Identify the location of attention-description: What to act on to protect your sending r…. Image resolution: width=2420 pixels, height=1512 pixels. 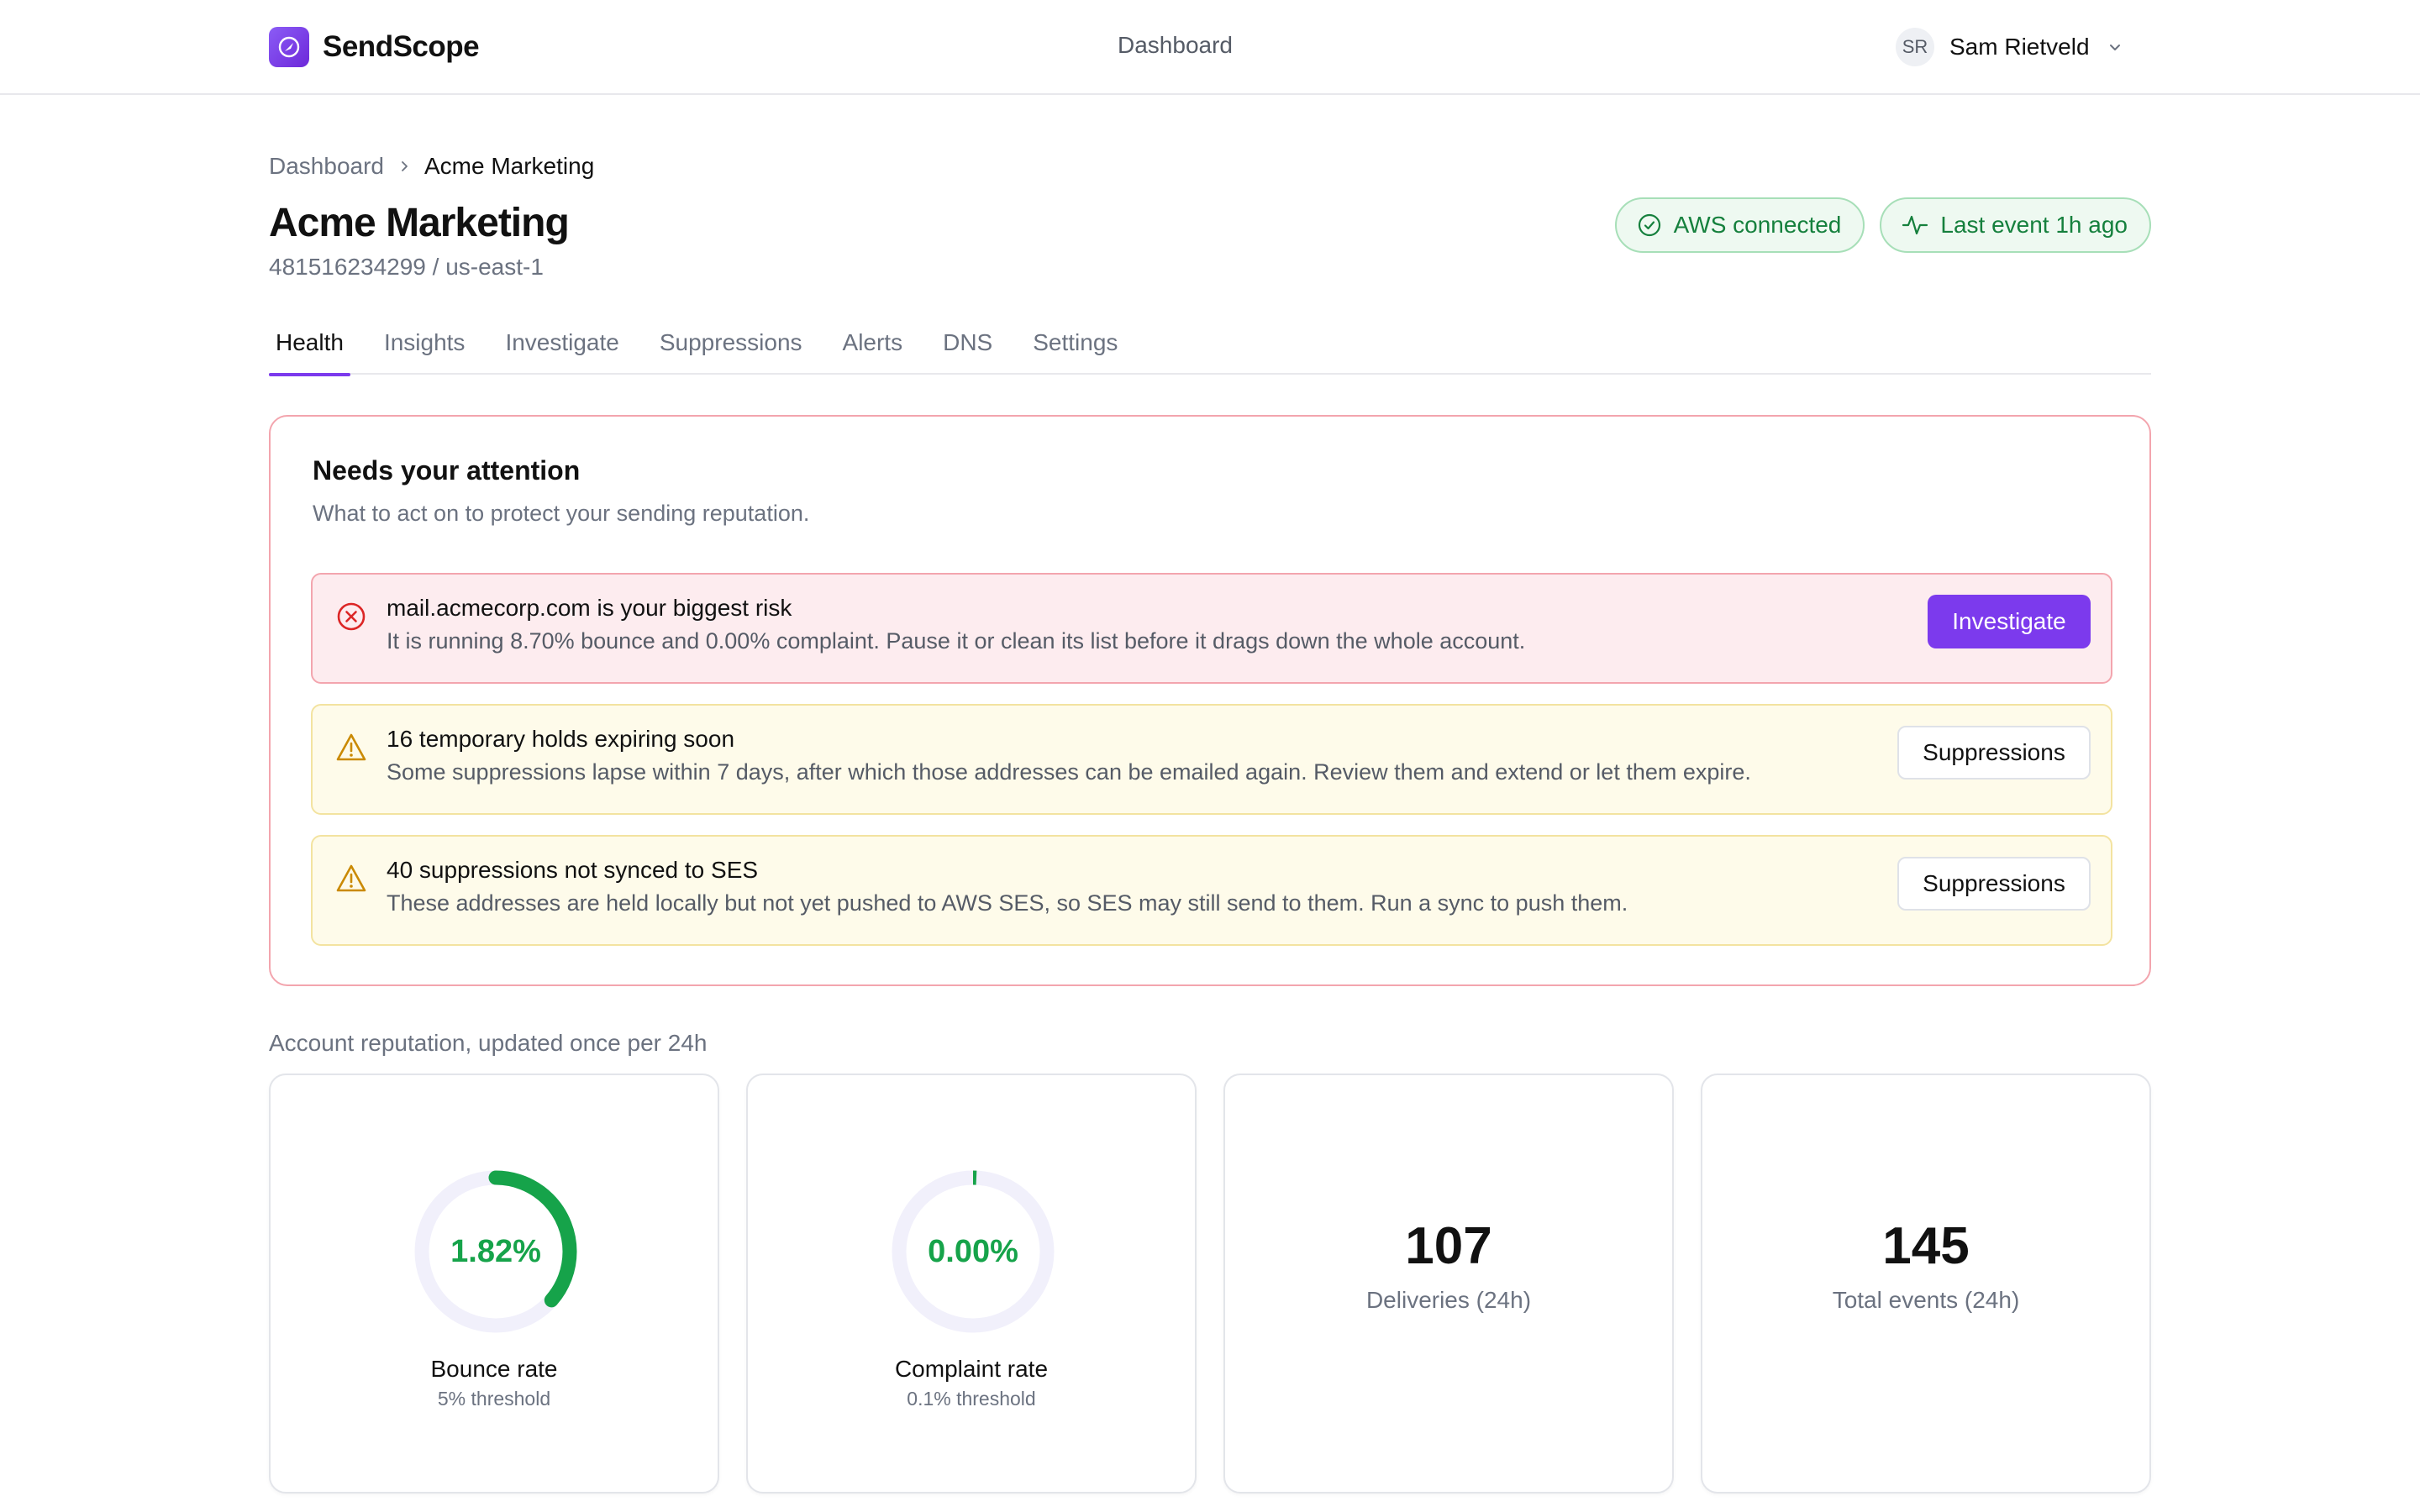
(561, 513).